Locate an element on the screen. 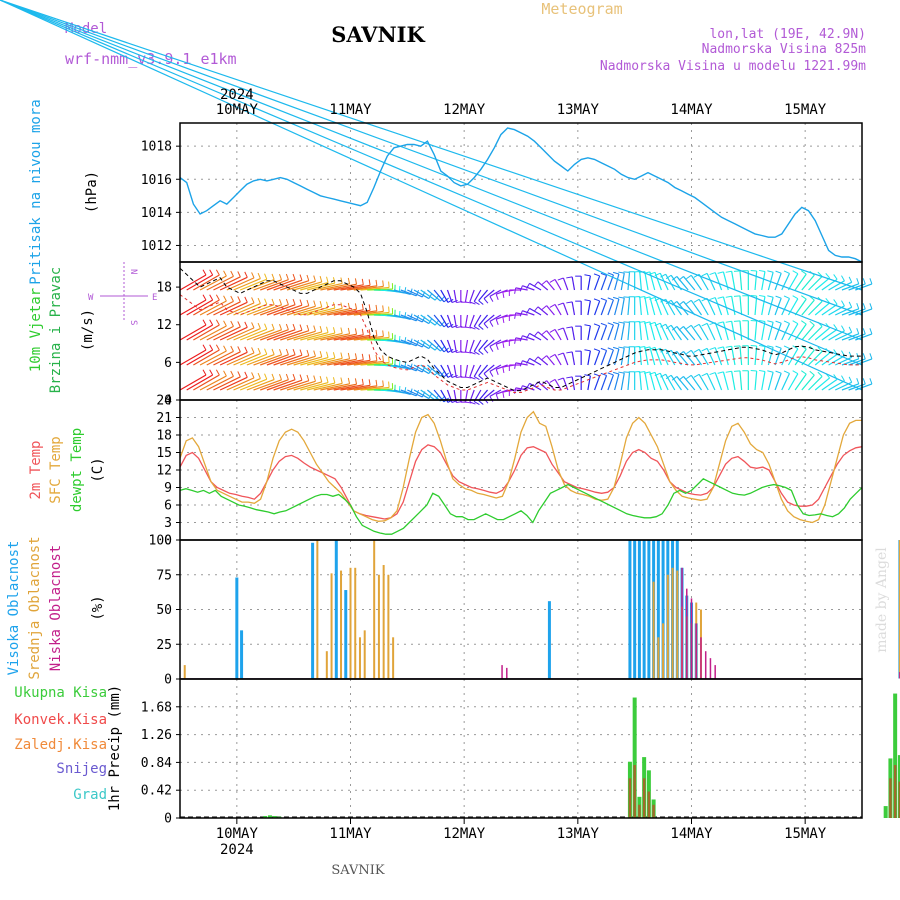 The height and width of the screenshot is (900, 900). wind-gust-line is located at coordinates (520, 343).